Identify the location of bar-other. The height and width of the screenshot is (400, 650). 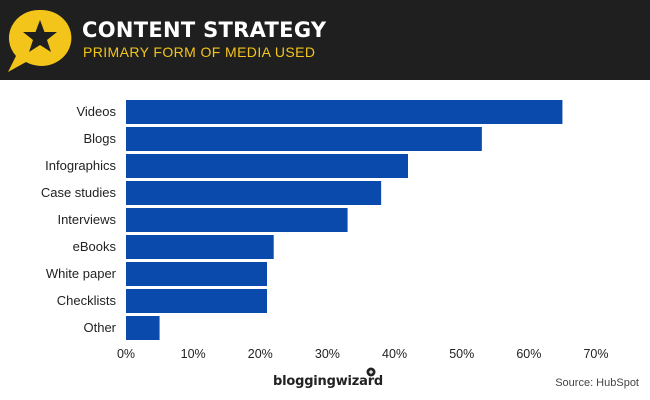
(143, 328).